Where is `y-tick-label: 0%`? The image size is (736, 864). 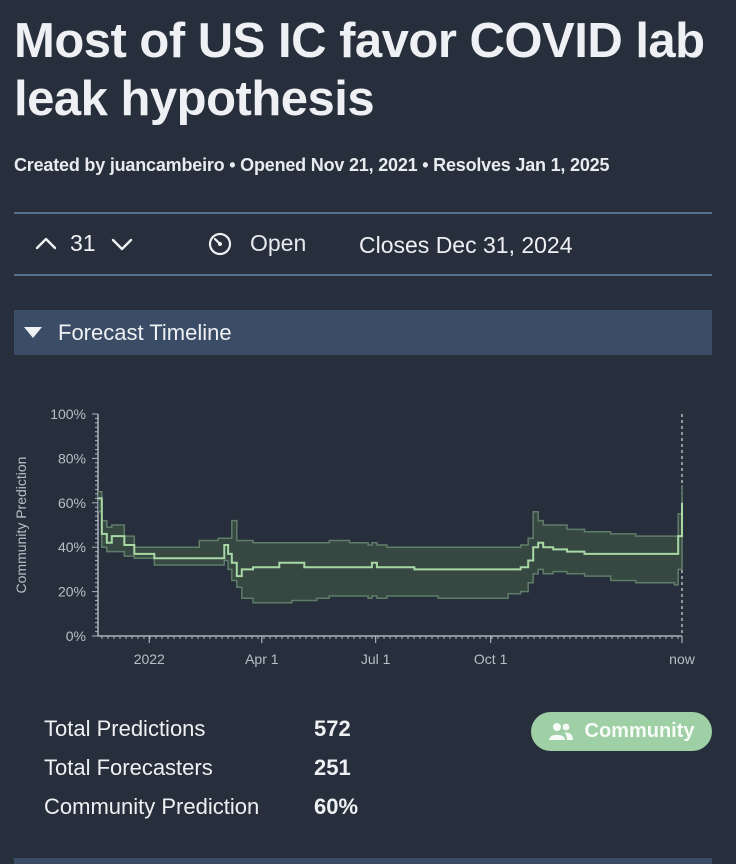
y-tick-label: 0% is located at coordinates (76, 636).